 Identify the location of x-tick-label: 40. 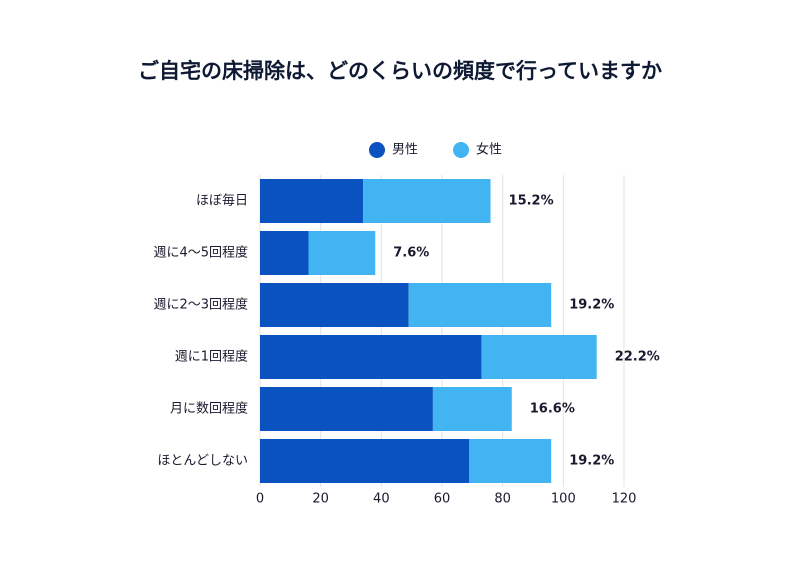
(381, 499).